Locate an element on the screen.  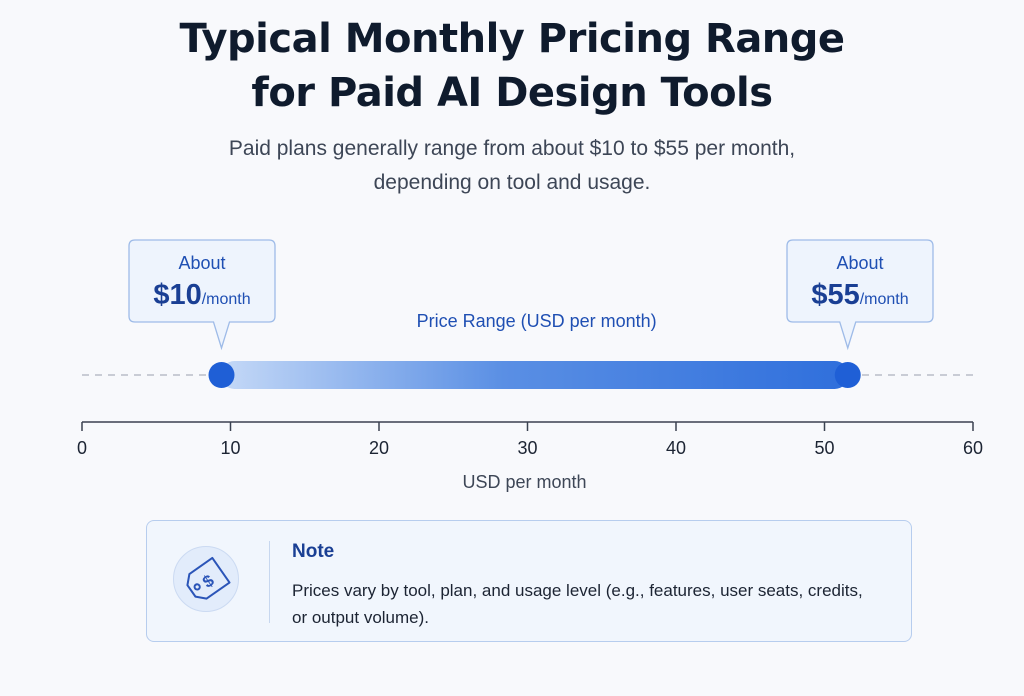
callout-high-bubble is located at coordinates (860, 295).